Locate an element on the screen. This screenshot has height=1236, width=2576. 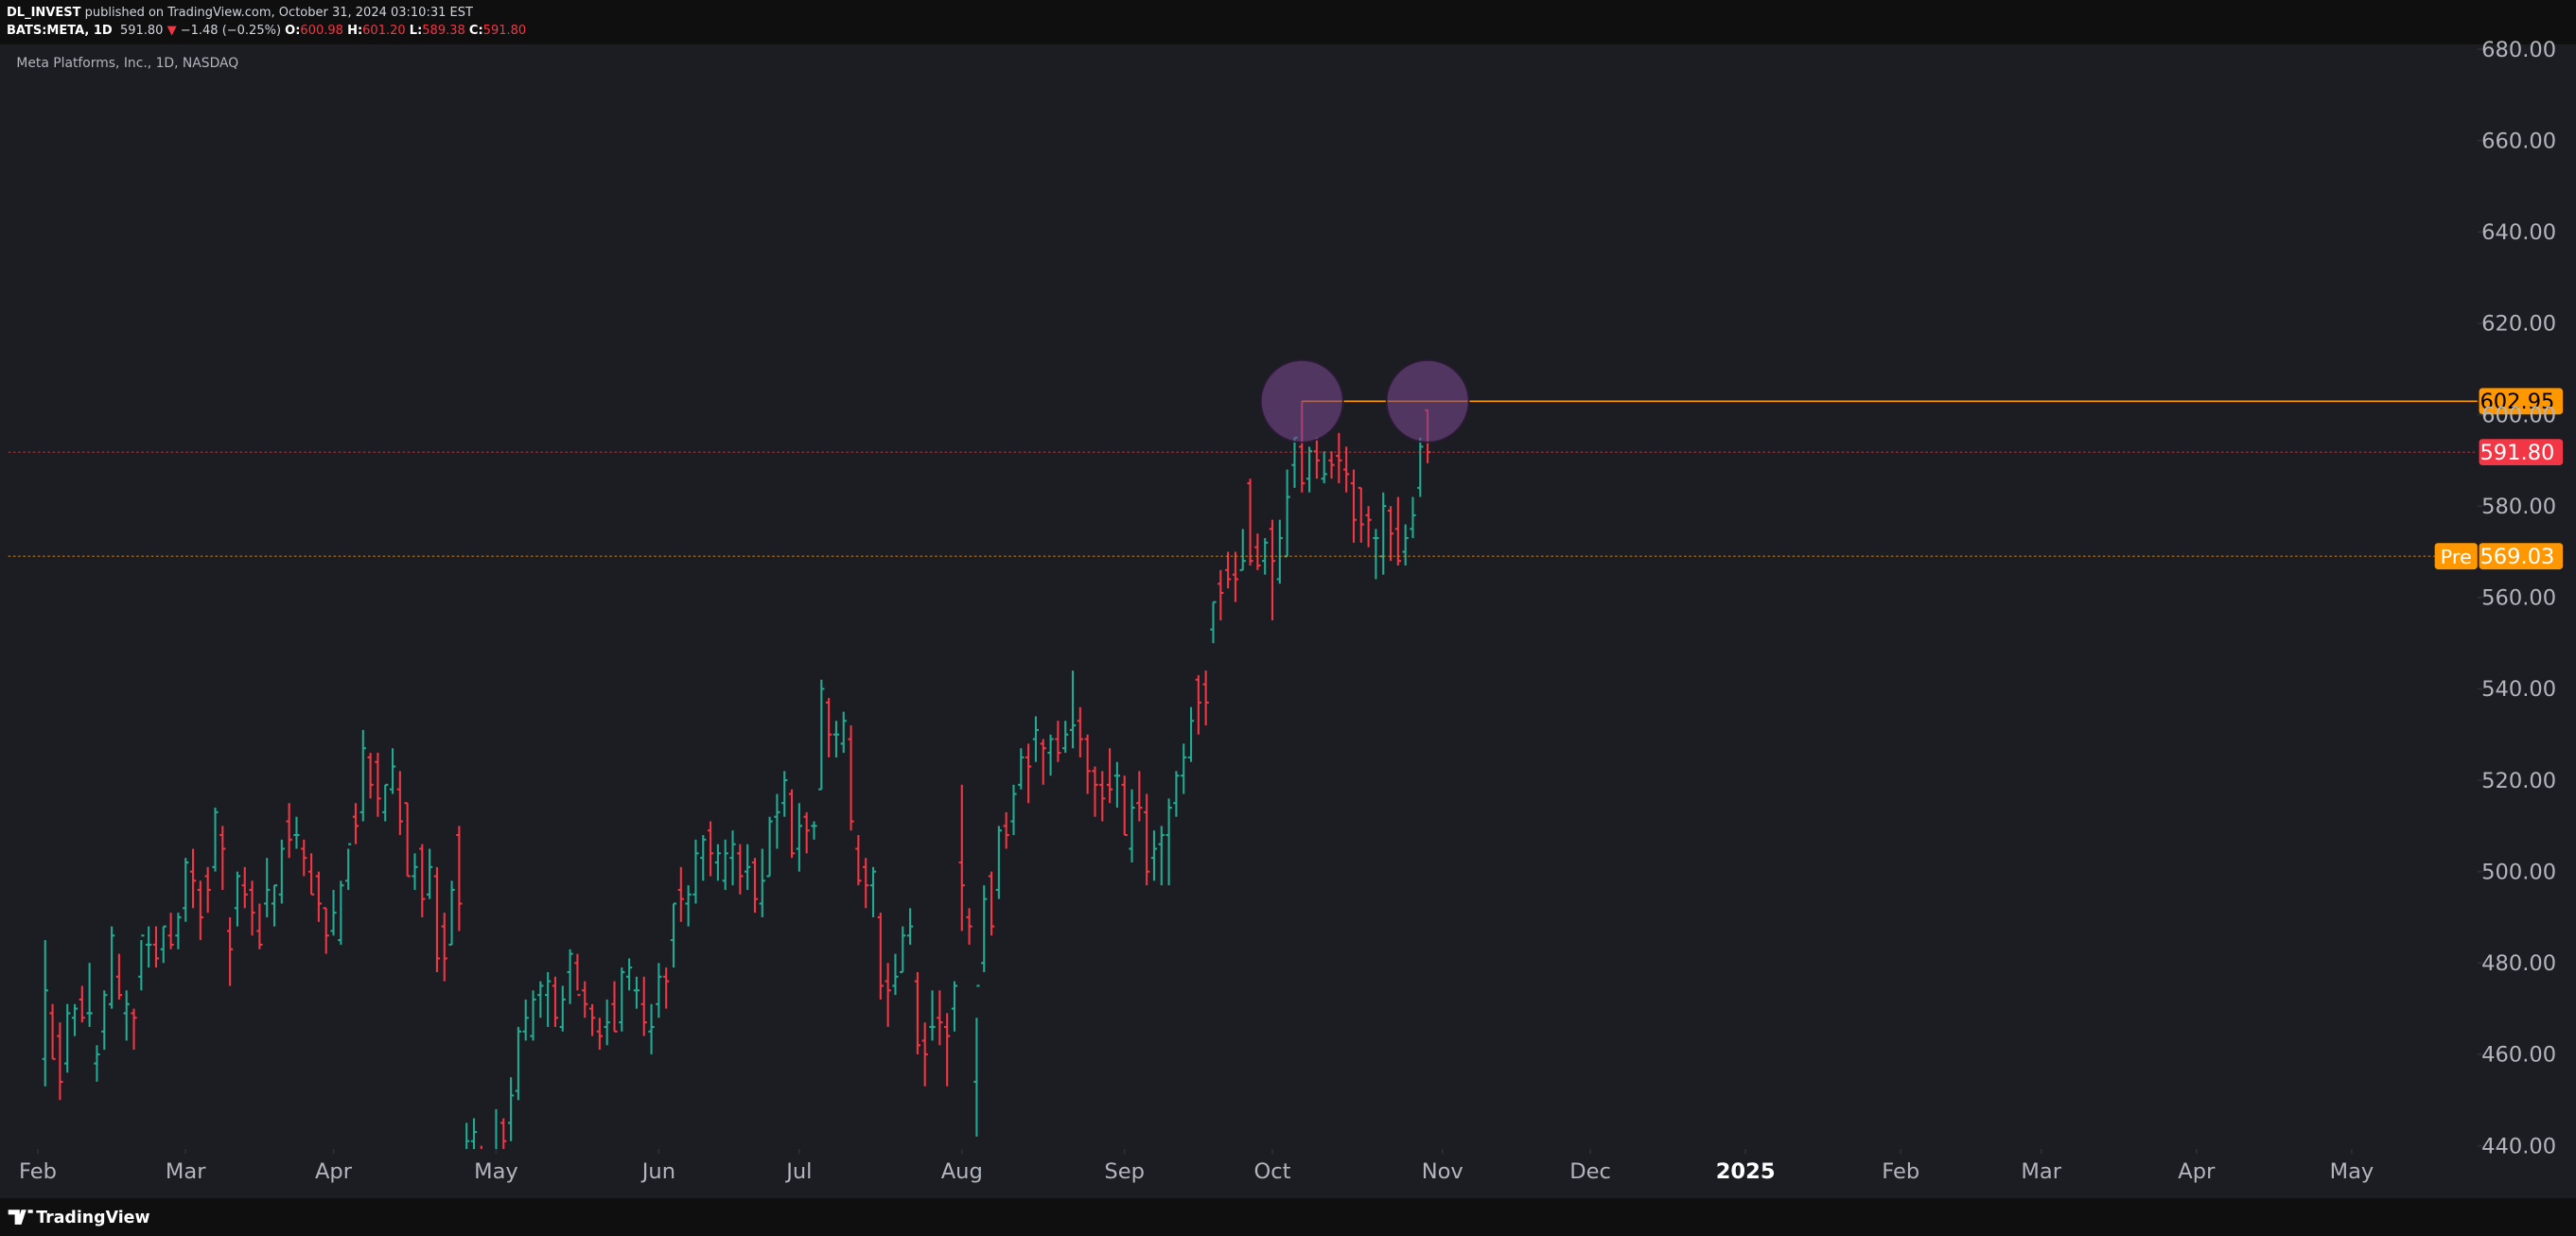
price: 591.80 is located at coordinates (142, 31).